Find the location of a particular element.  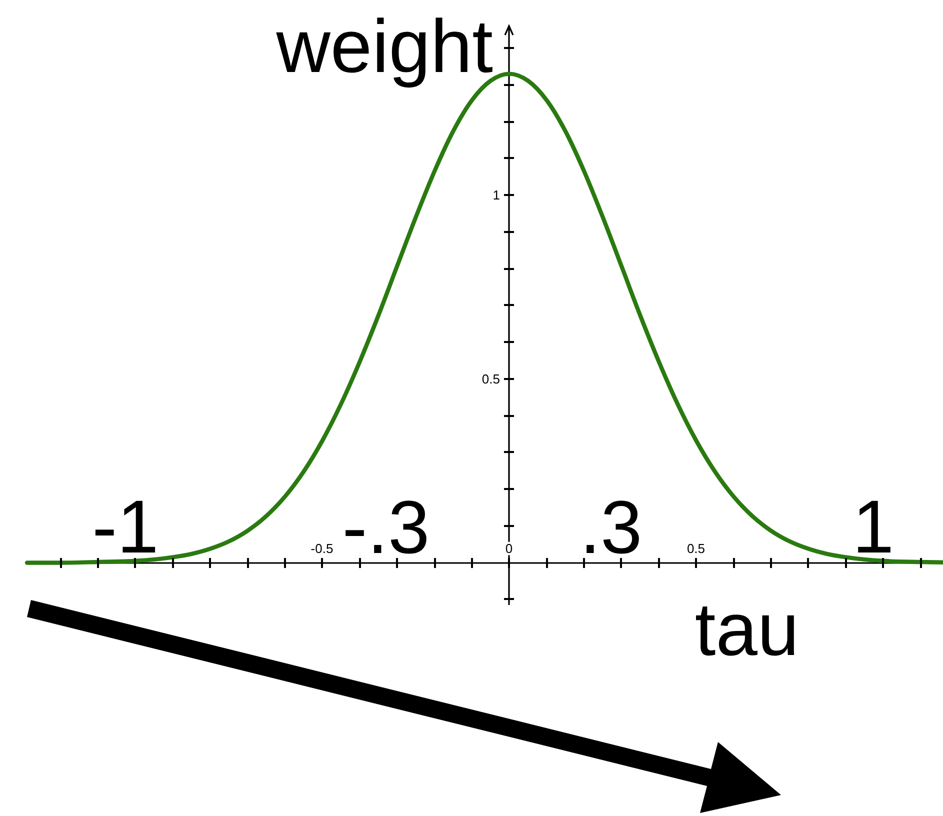

annotation: 1 is located at coordinates (873, 526).